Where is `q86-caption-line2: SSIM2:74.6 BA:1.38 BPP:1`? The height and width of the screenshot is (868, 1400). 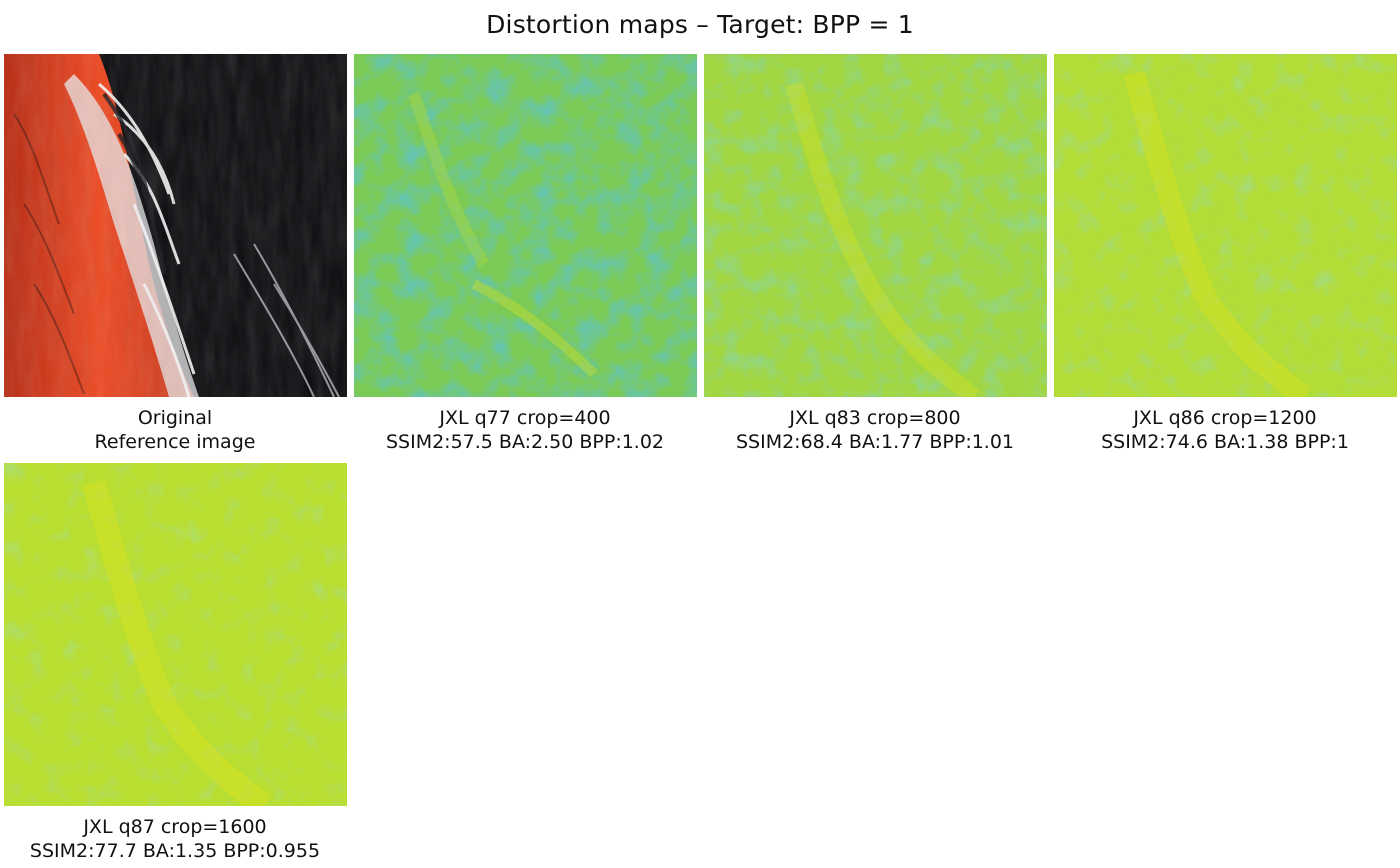
q86-caption-line2: SSIM2:74.6 BA:1.38 BPP:1 is located at coordinates (1225, 442).